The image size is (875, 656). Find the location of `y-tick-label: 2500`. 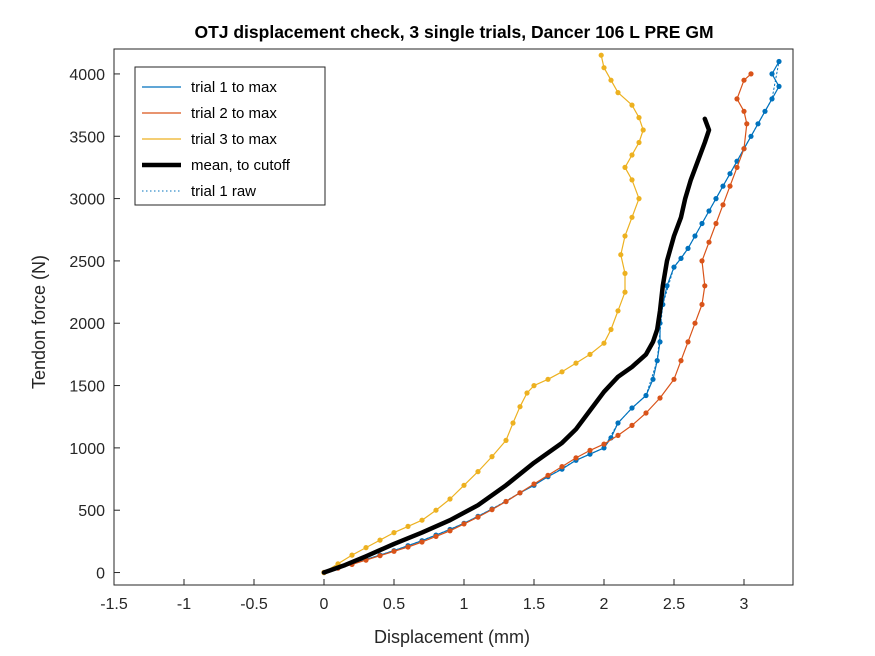

y-tick-label: 2500 is located at coordinates (87, 262).